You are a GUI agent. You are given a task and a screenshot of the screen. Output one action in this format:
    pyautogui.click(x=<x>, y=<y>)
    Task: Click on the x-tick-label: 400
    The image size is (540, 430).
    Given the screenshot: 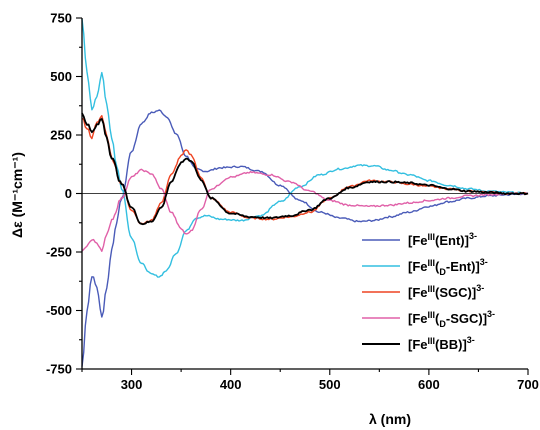 What is the action you would take?
    pyautogui.click(x=231, y=384)
    